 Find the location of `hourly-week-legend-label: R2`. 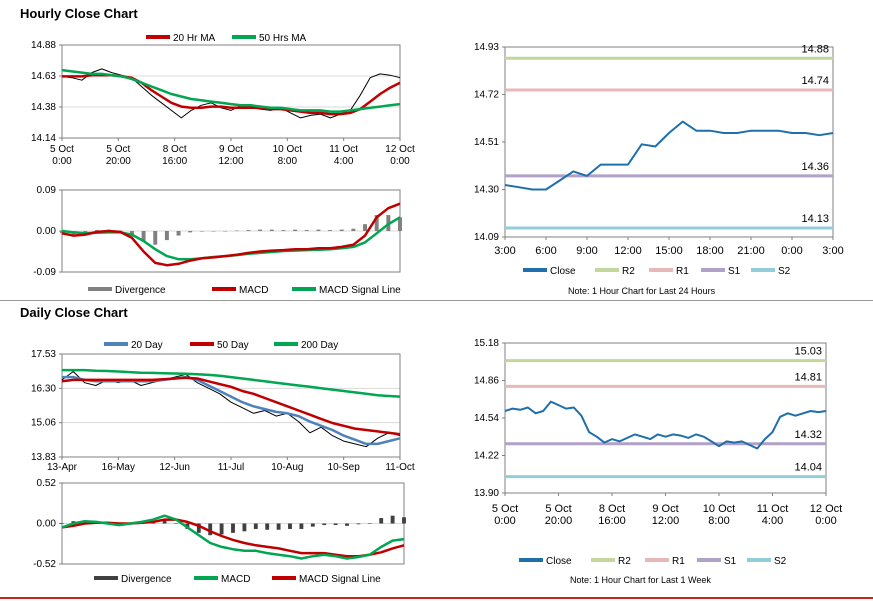

hourly-week-legend-label: R2 is located at coordinates (624, 561).